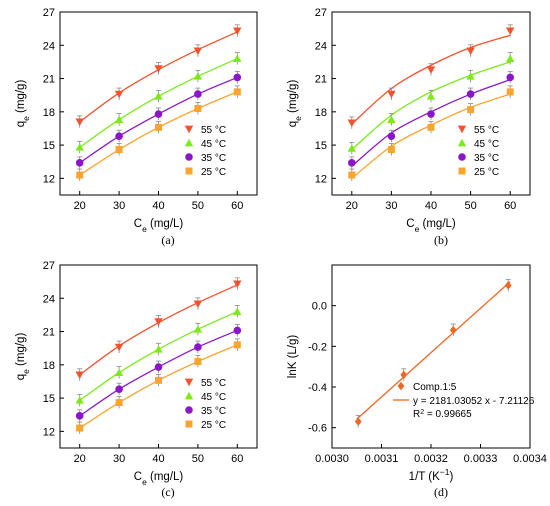  Describe the element at coordinates (49, 179) in the screenshot. I see `y-tick-label: 12` at that location.